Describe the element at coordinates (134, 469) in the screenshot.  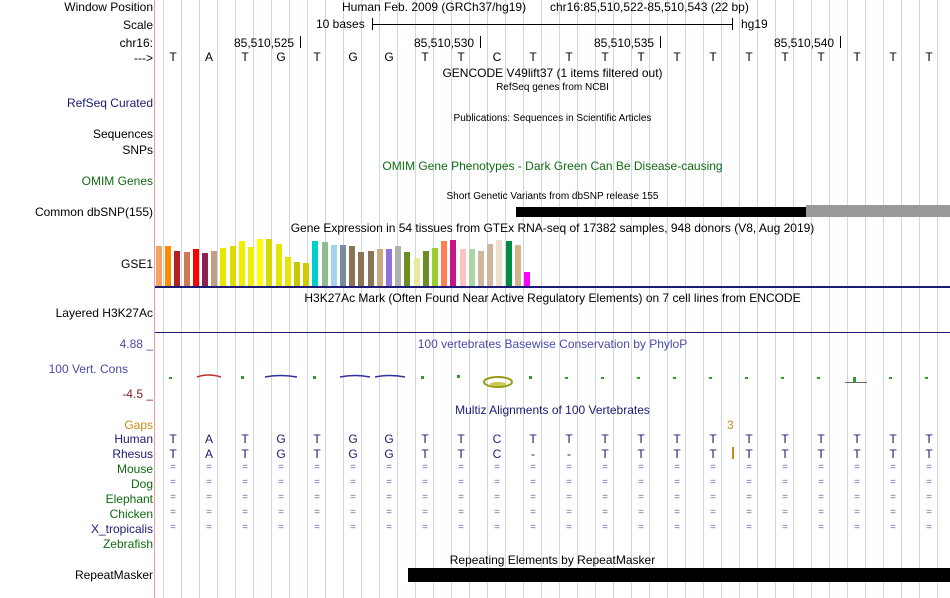
I see `species-label: Mouse` at that location.